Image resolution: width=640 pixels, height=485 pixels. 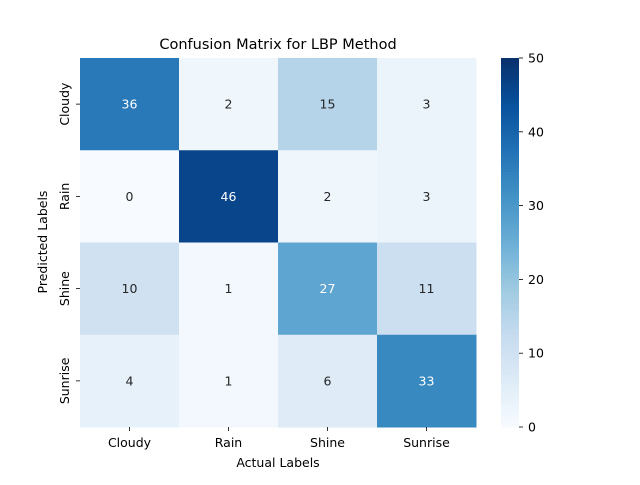 I want to click on cell-value-label: 10, so click(x=130, y=288).